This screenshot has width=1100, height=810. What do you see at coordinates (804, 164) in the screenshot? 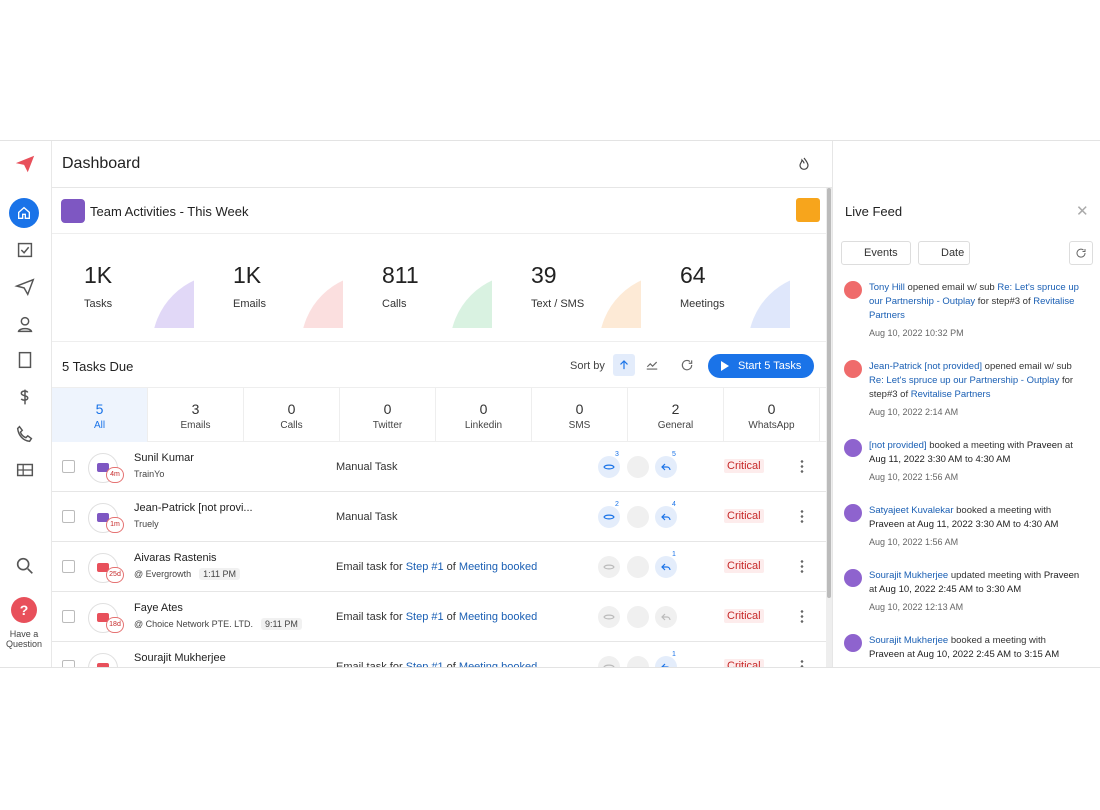
I see `fire-icon` at bounding box center [804, 164].